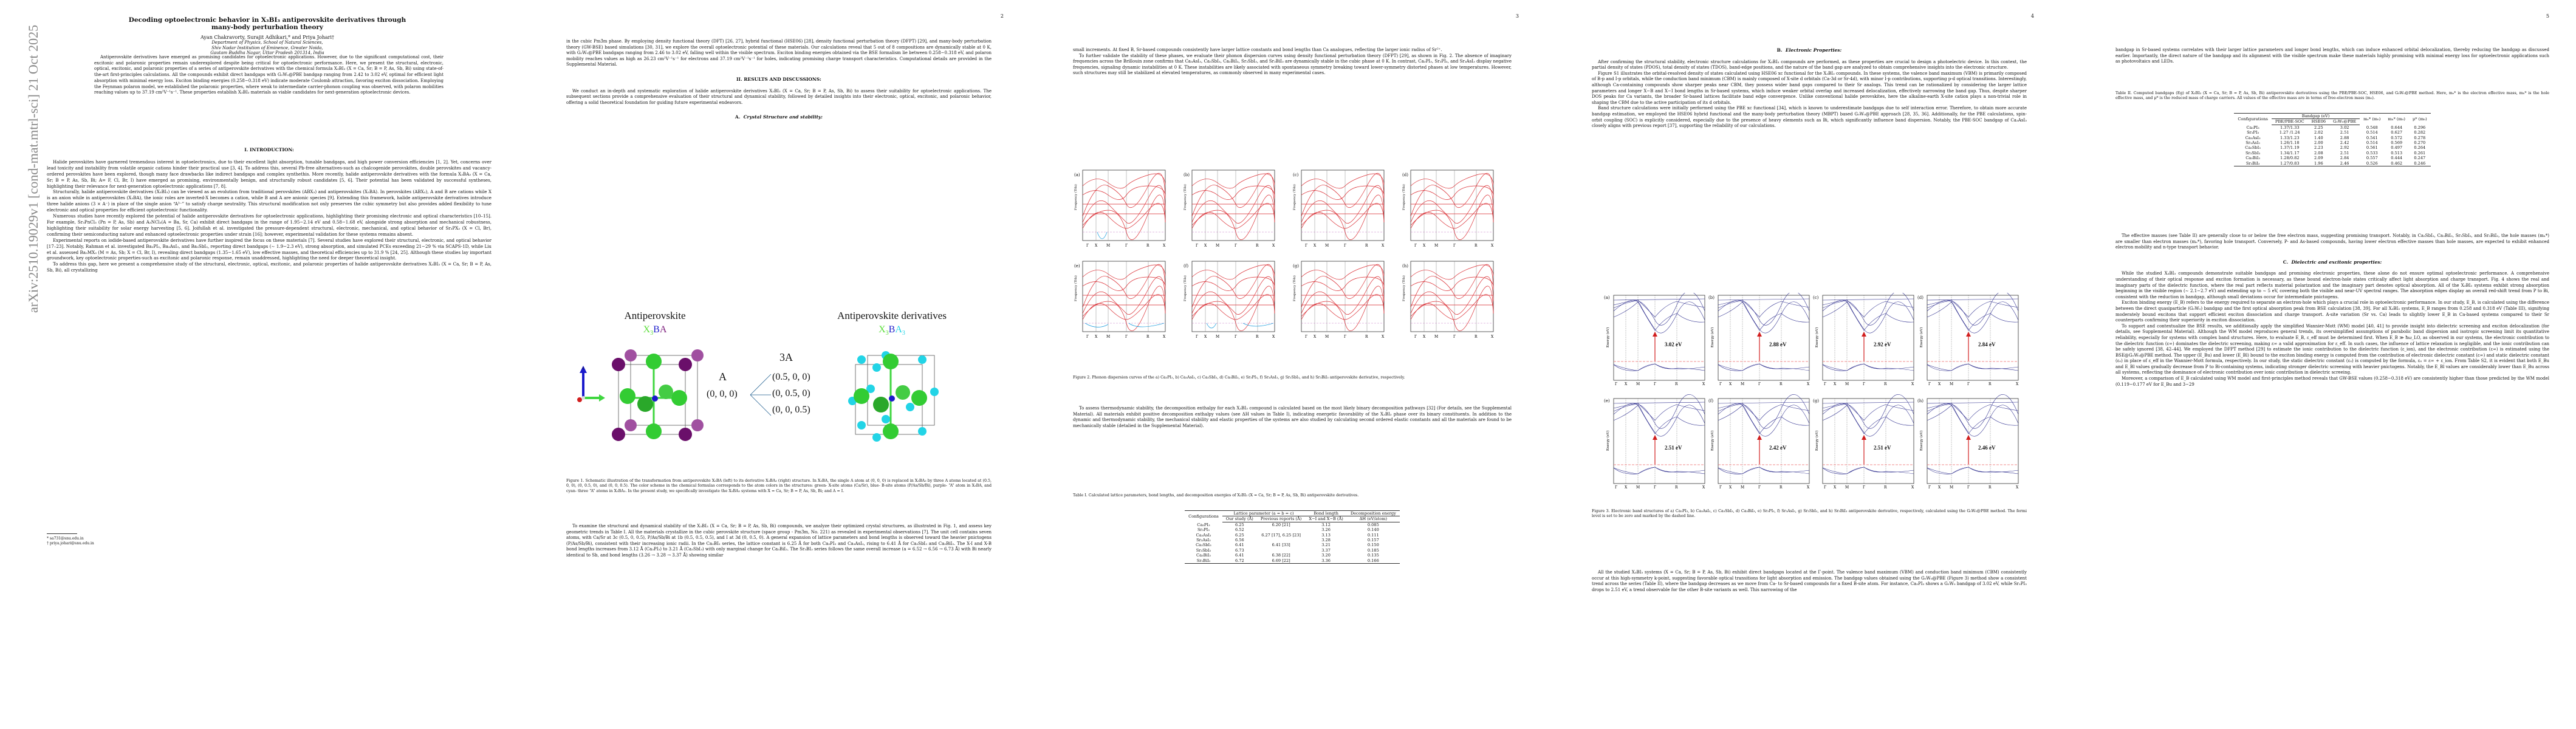  Describe the element at coordinates (1239, 561) in the screenshot. I see `value-cell: 6.72` at that location.